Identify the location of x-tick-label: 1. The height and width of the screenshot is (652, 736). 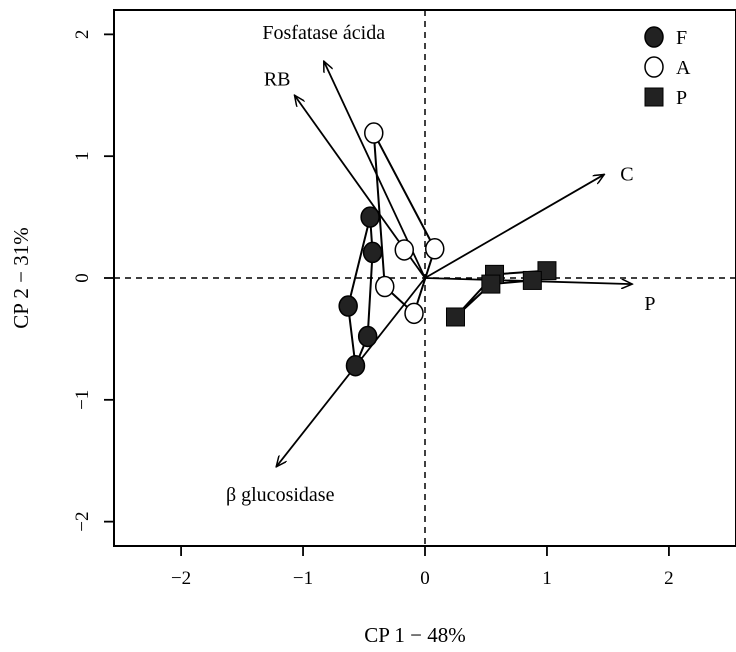
(547, 578).